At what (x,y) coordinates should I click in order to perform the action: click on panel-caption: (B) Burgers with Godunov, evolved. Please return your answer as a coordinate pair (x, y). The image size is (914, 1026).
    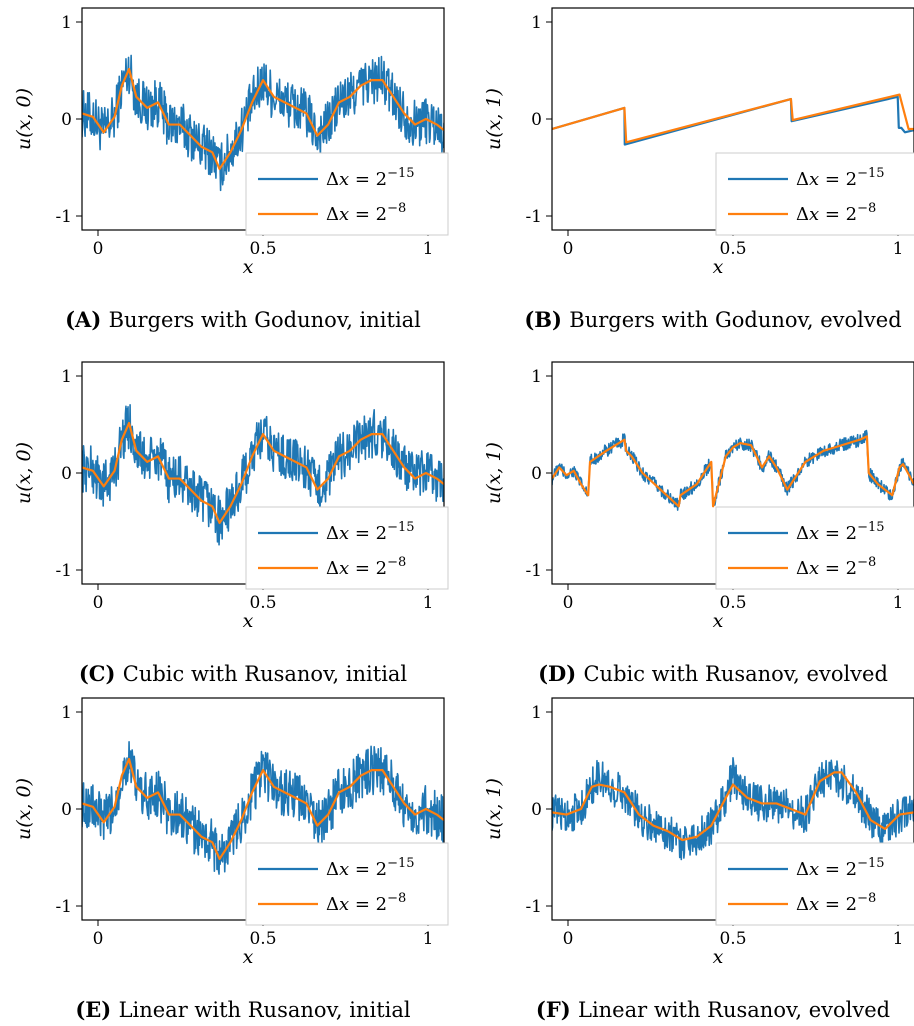
    Looking at the image, I should click on (712, 319).